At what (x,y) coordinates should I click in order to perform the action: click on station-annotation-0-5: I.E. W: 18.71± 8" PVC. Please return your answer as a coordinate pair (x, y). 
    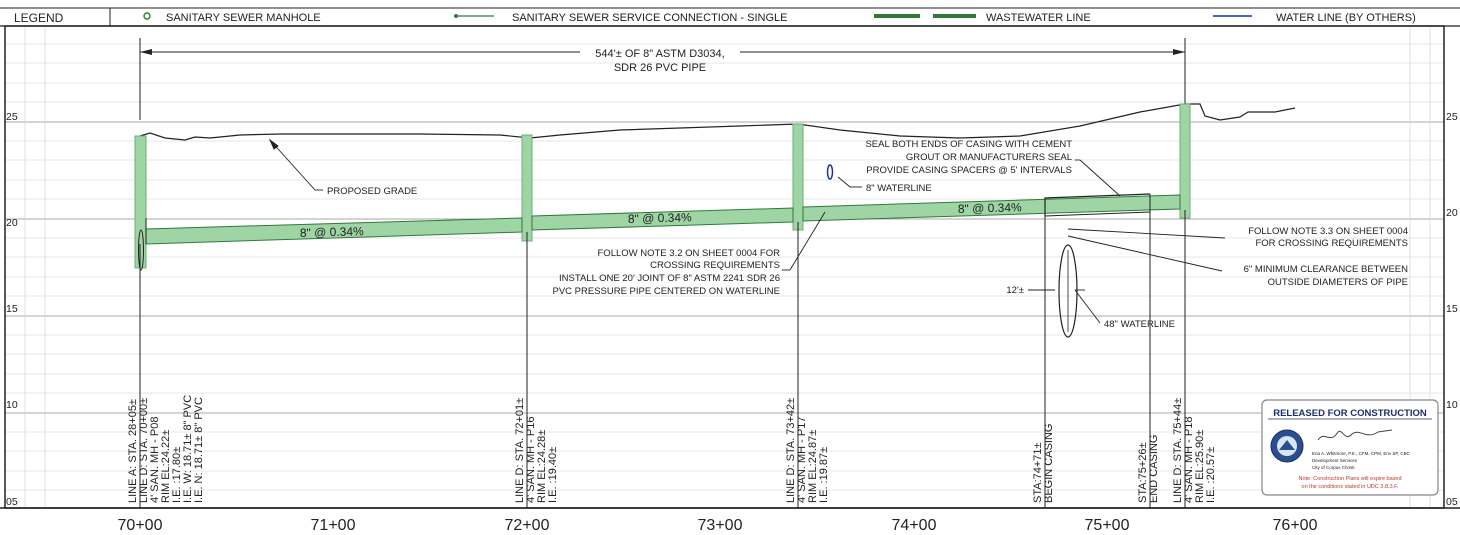
    Looking at the image, I should click on (188, 449).